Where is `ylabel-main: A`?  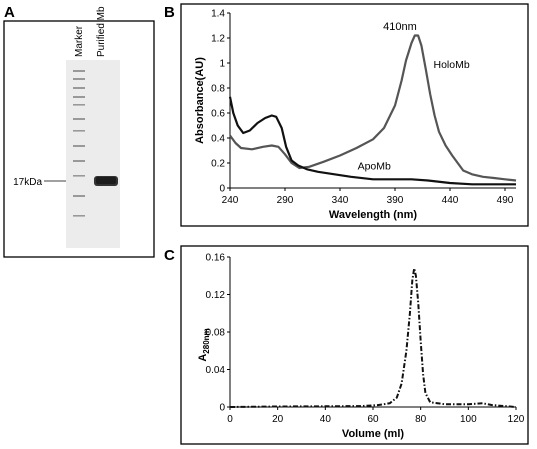
ylabel-main: A is located at coordinates (203, 358).